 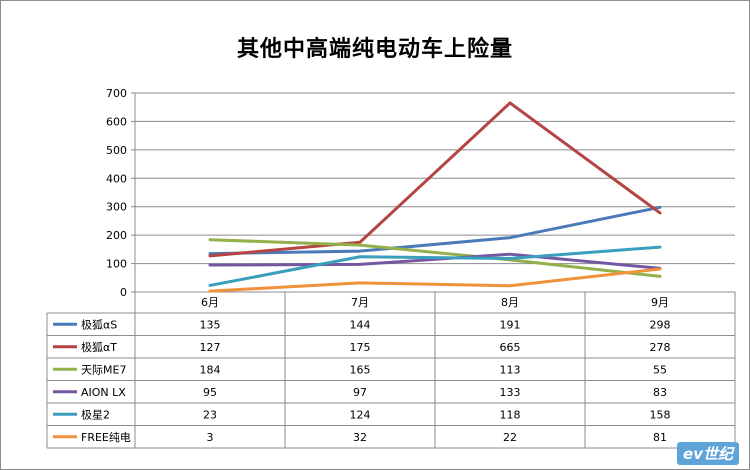 I want to click on data-cell: 133, so click(x=510, y=392).